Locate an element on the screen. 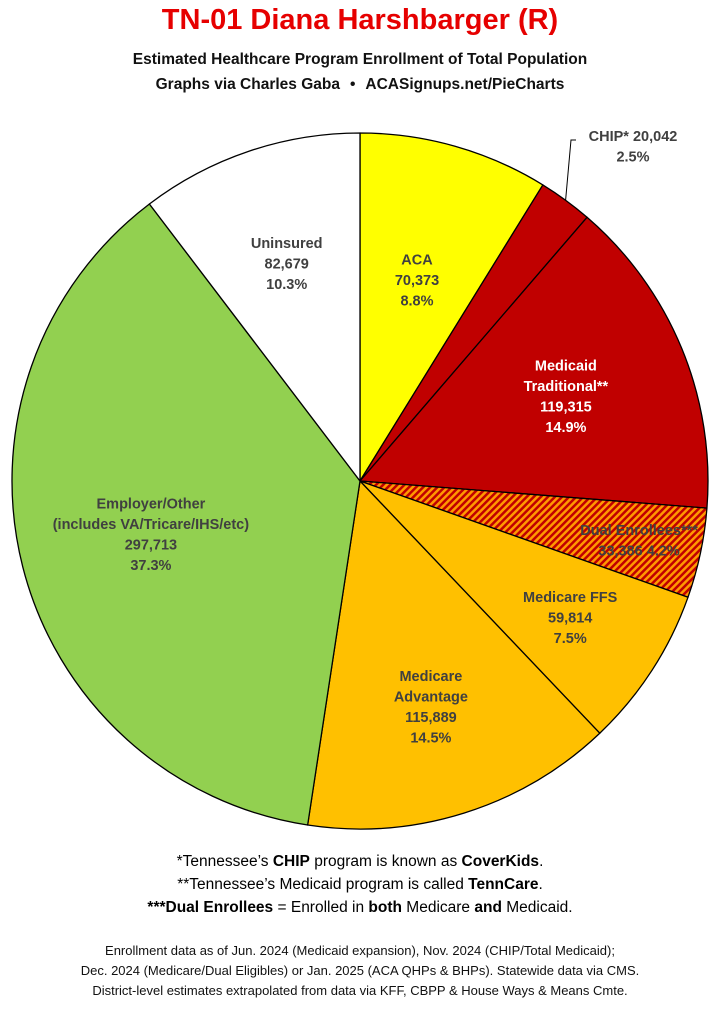 Image resolution: width=720 pixels, height=1010 pixels. slice-label-line: 297,713 is located at coordinates (151, 546).